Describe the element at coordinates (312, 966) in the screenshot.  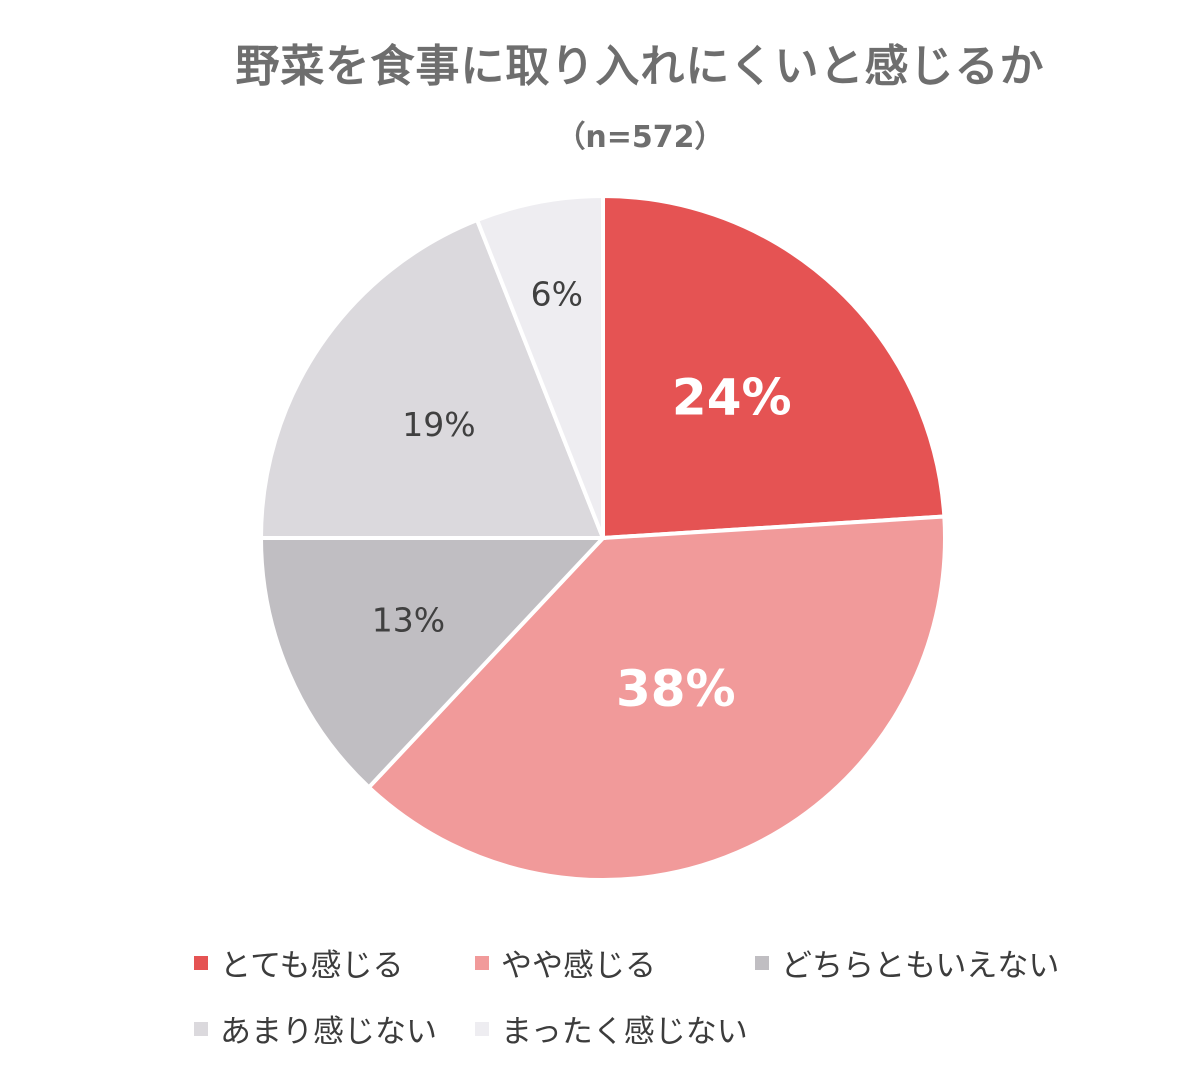
I see `legend-label: とても感じる` at that location.